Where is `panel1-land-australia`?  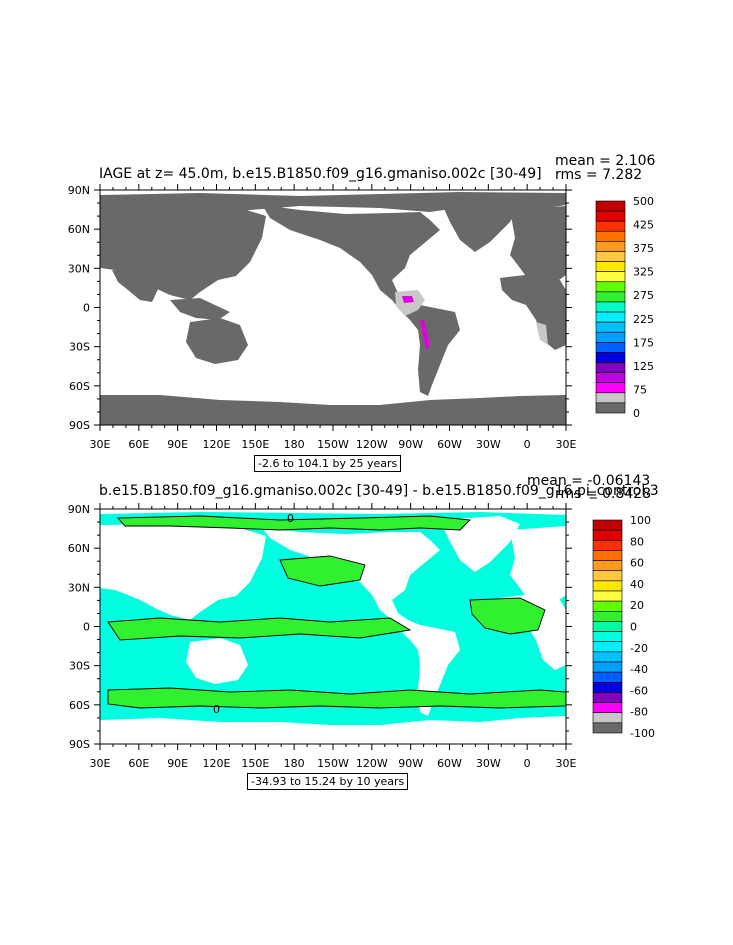
panel1-land-australia is located at coordinates (217, 341).